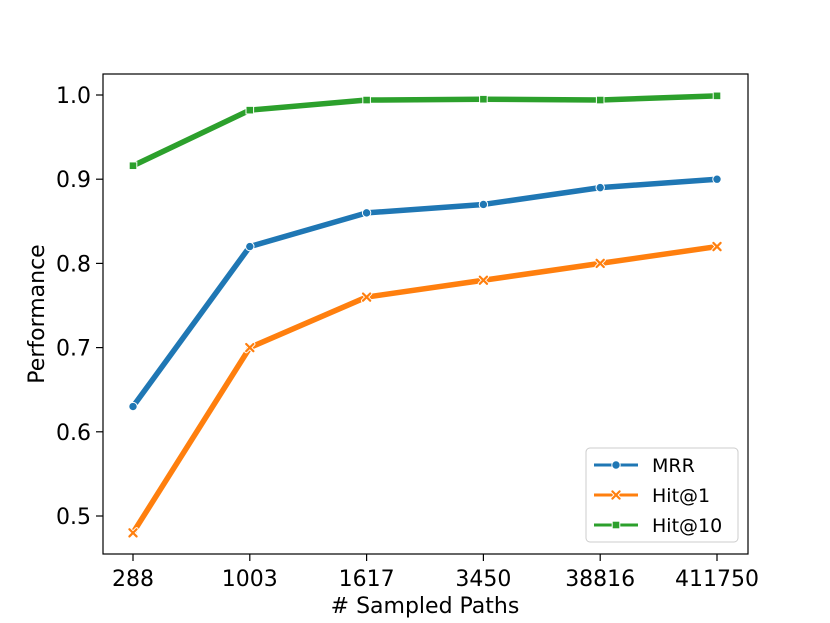 The image size is (830, 623). Describe the element at coordinates (483, 579) in the screenshot. I see `x-tick-label: 3450` at that location.